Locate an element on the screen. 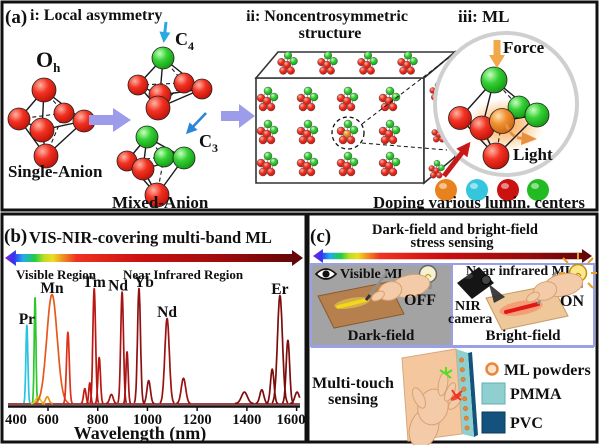  mixed-anion-octahedron-c3 is located at coordinates (156, 166).